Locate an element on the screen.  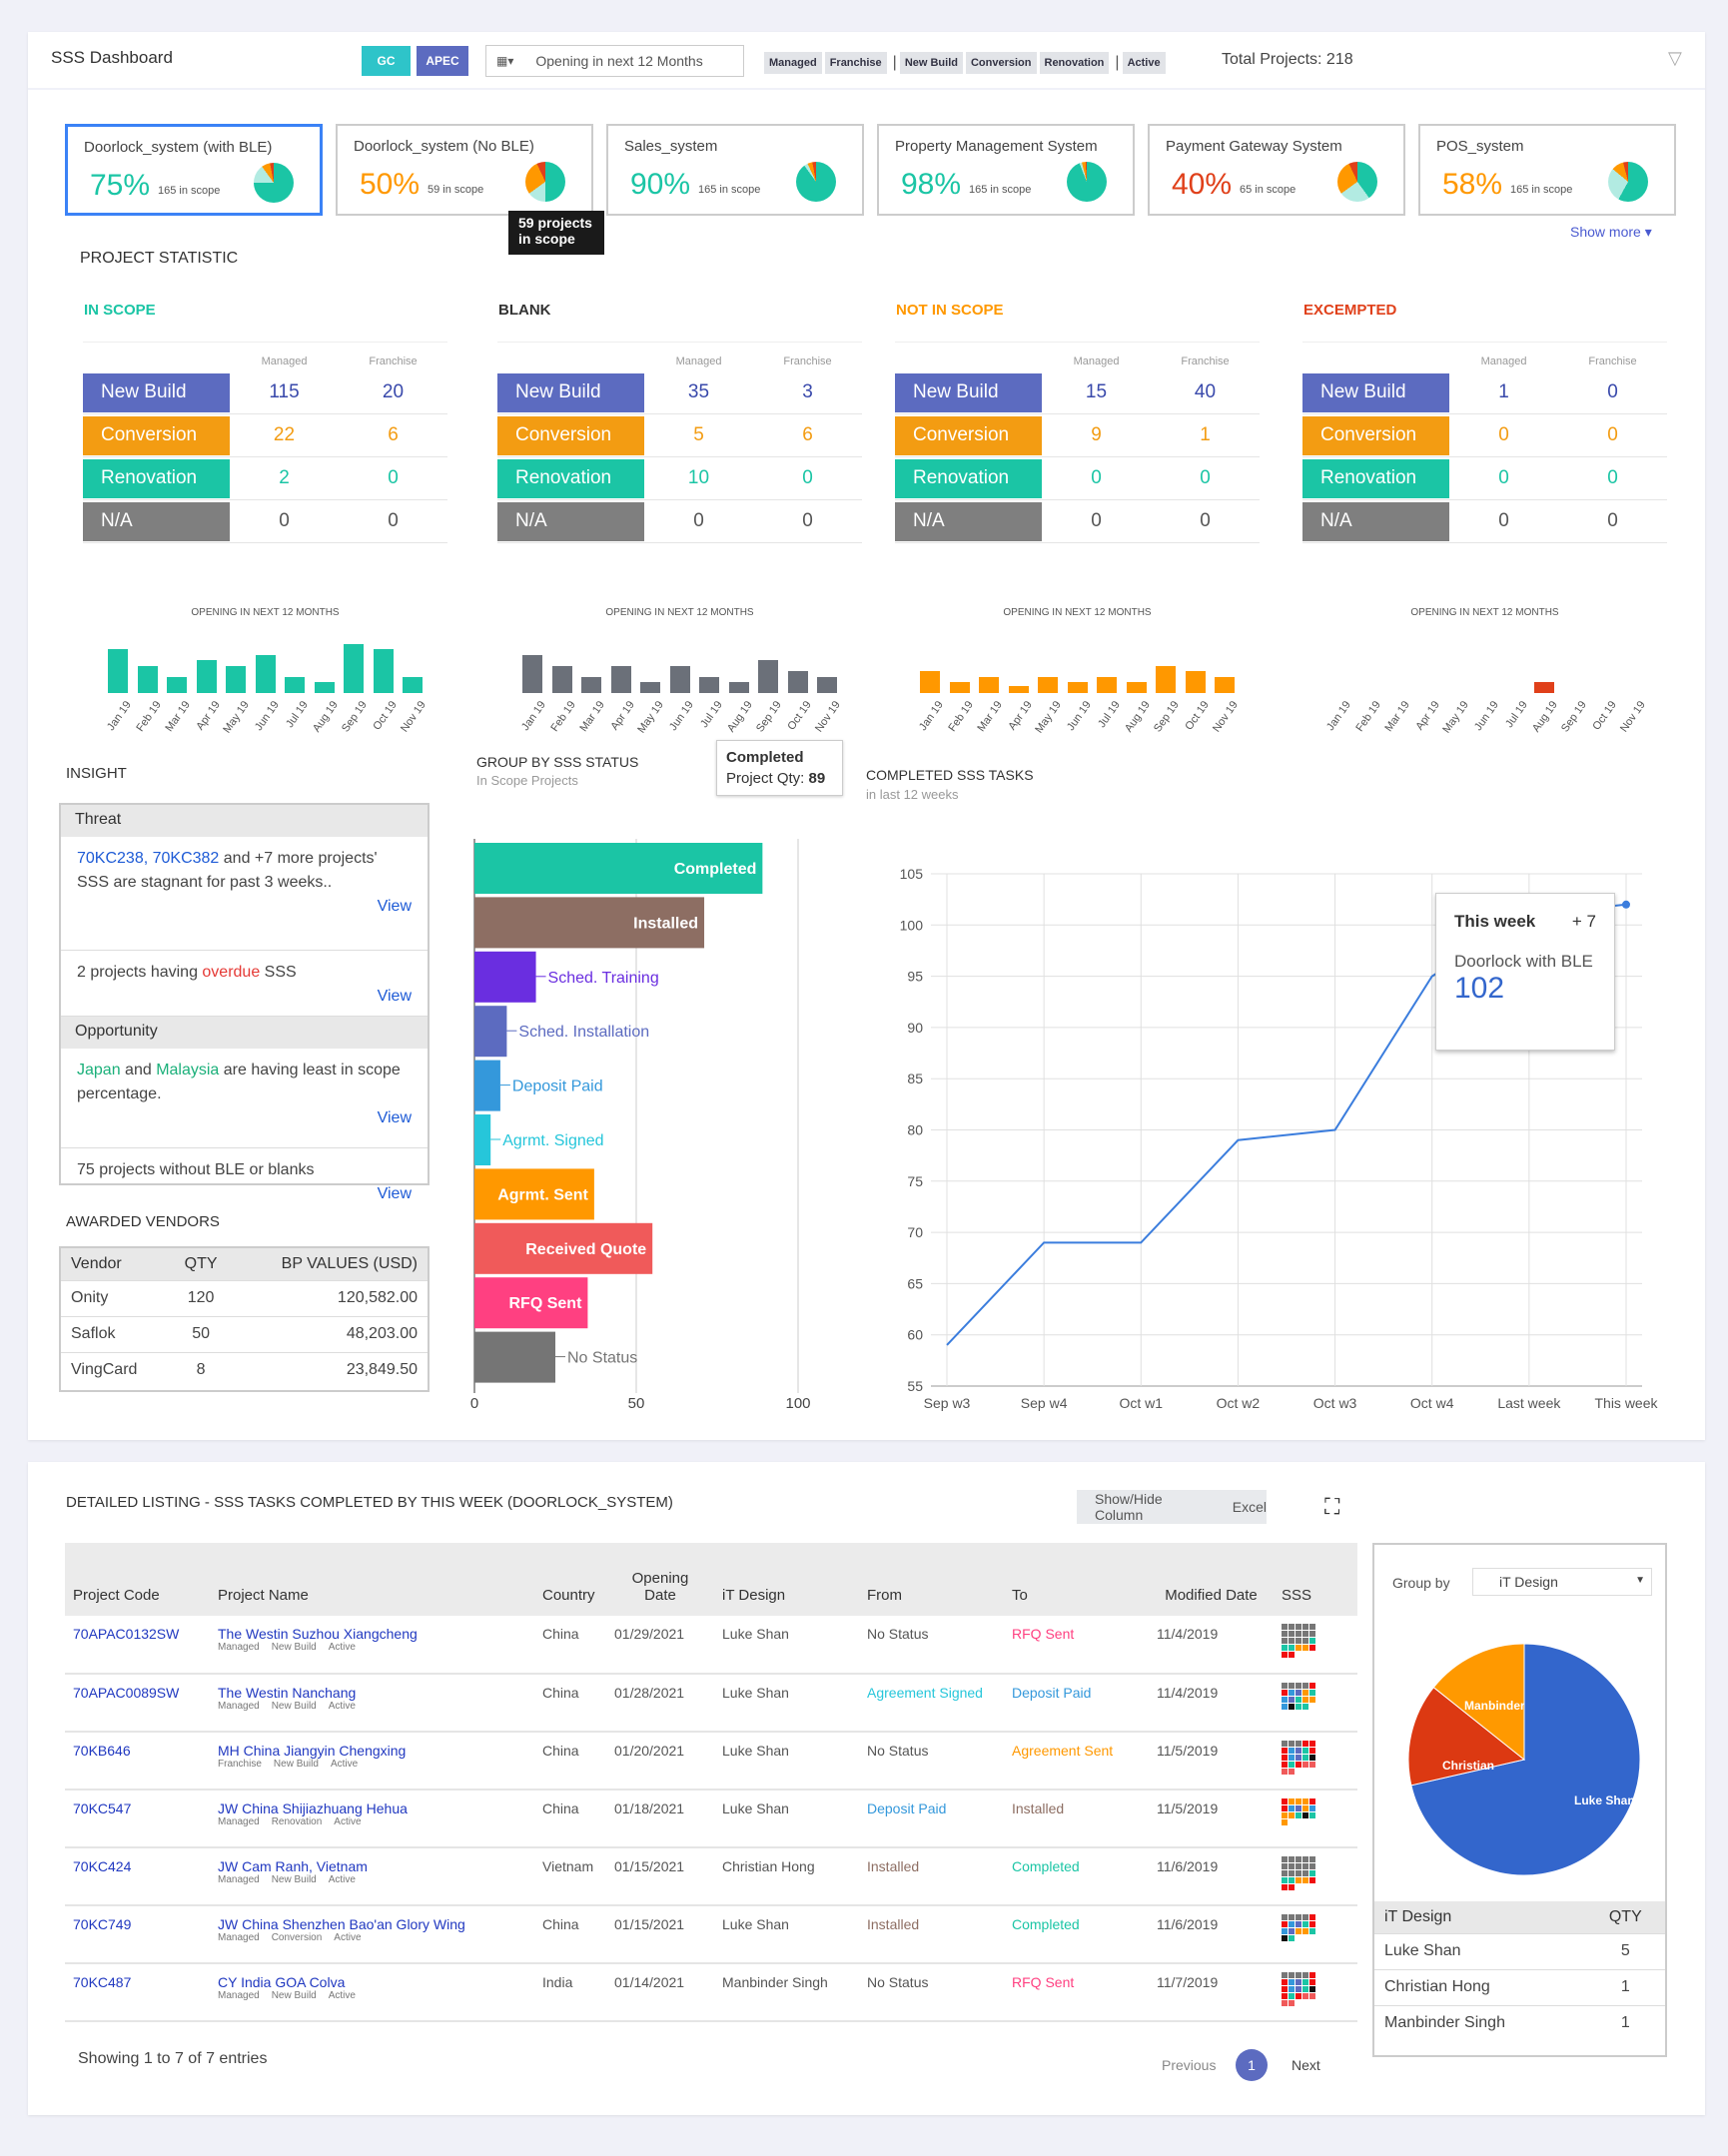
threat-project-links: 70KC238, 70KC382 is located at coordinates (148, 859).